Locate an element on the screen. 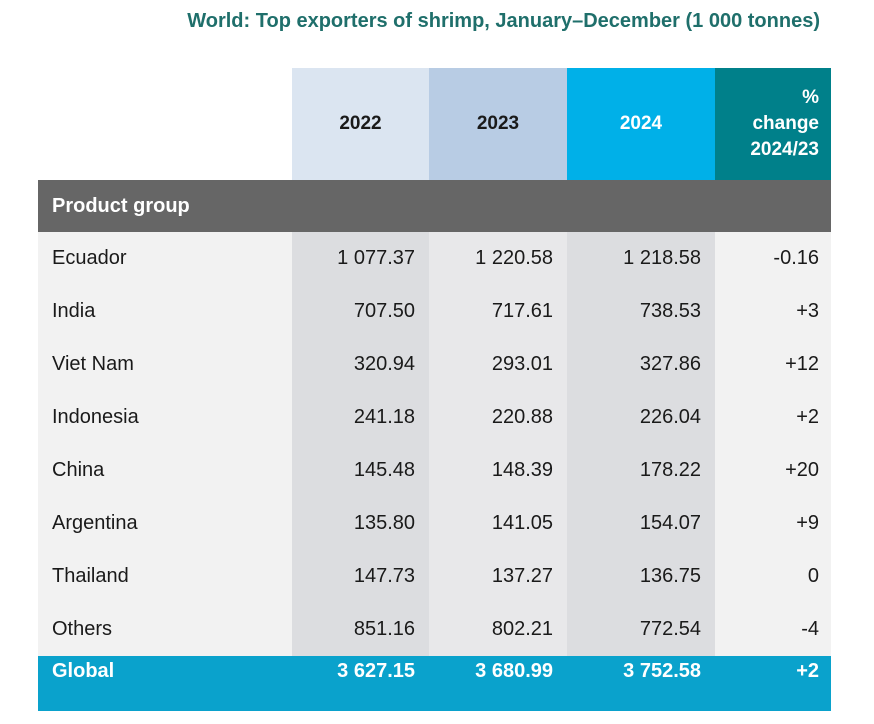  row-label: Argentina is located at coordinates (165, 523).